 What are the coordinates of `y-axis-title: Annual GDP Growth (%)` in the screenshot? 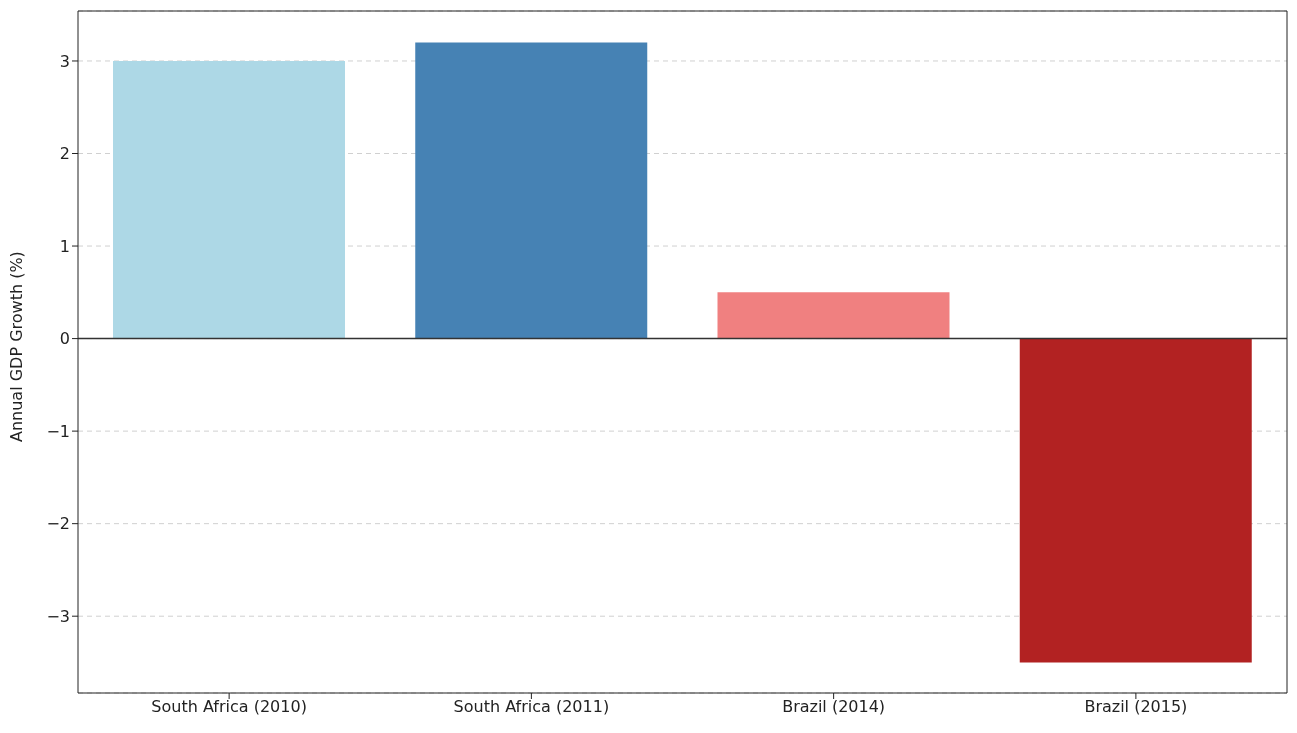 It's located at (16, 346).